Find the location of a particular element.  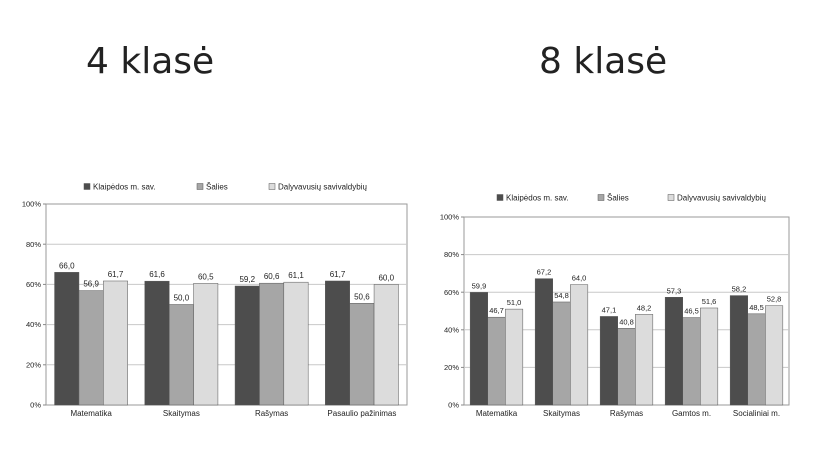

data-label: 52,8 is located at coordinates (774, 299).